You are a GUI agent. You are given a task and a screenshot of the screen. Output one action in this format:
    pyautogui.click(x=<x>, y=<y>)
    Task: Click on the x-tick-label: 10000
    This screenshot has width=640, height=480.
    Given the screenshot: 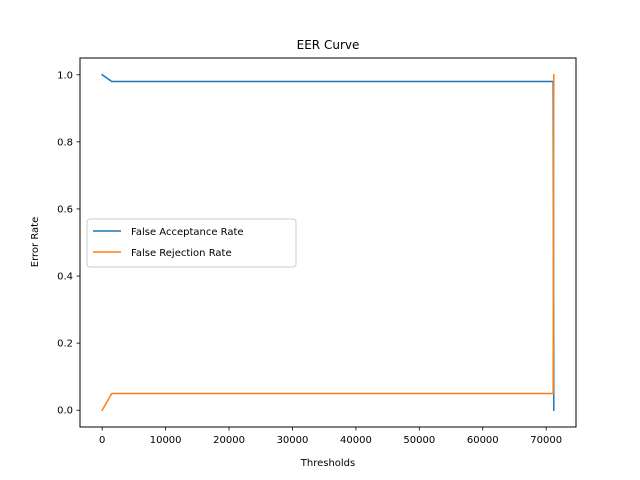 What is the action you would take?
    pyautogui.click(x=166, y=440)
    